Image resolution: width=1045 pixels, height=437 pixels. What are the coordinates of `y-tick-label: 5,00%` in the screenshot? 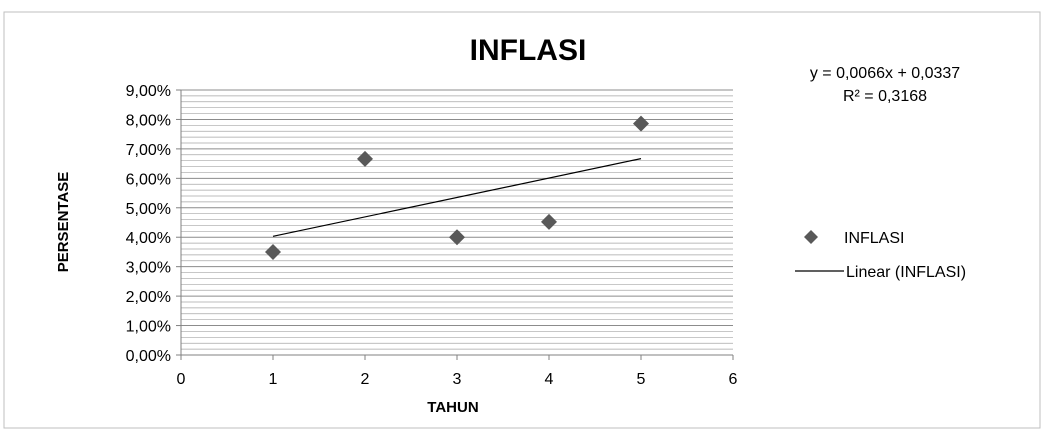 It's located at (148, 209).